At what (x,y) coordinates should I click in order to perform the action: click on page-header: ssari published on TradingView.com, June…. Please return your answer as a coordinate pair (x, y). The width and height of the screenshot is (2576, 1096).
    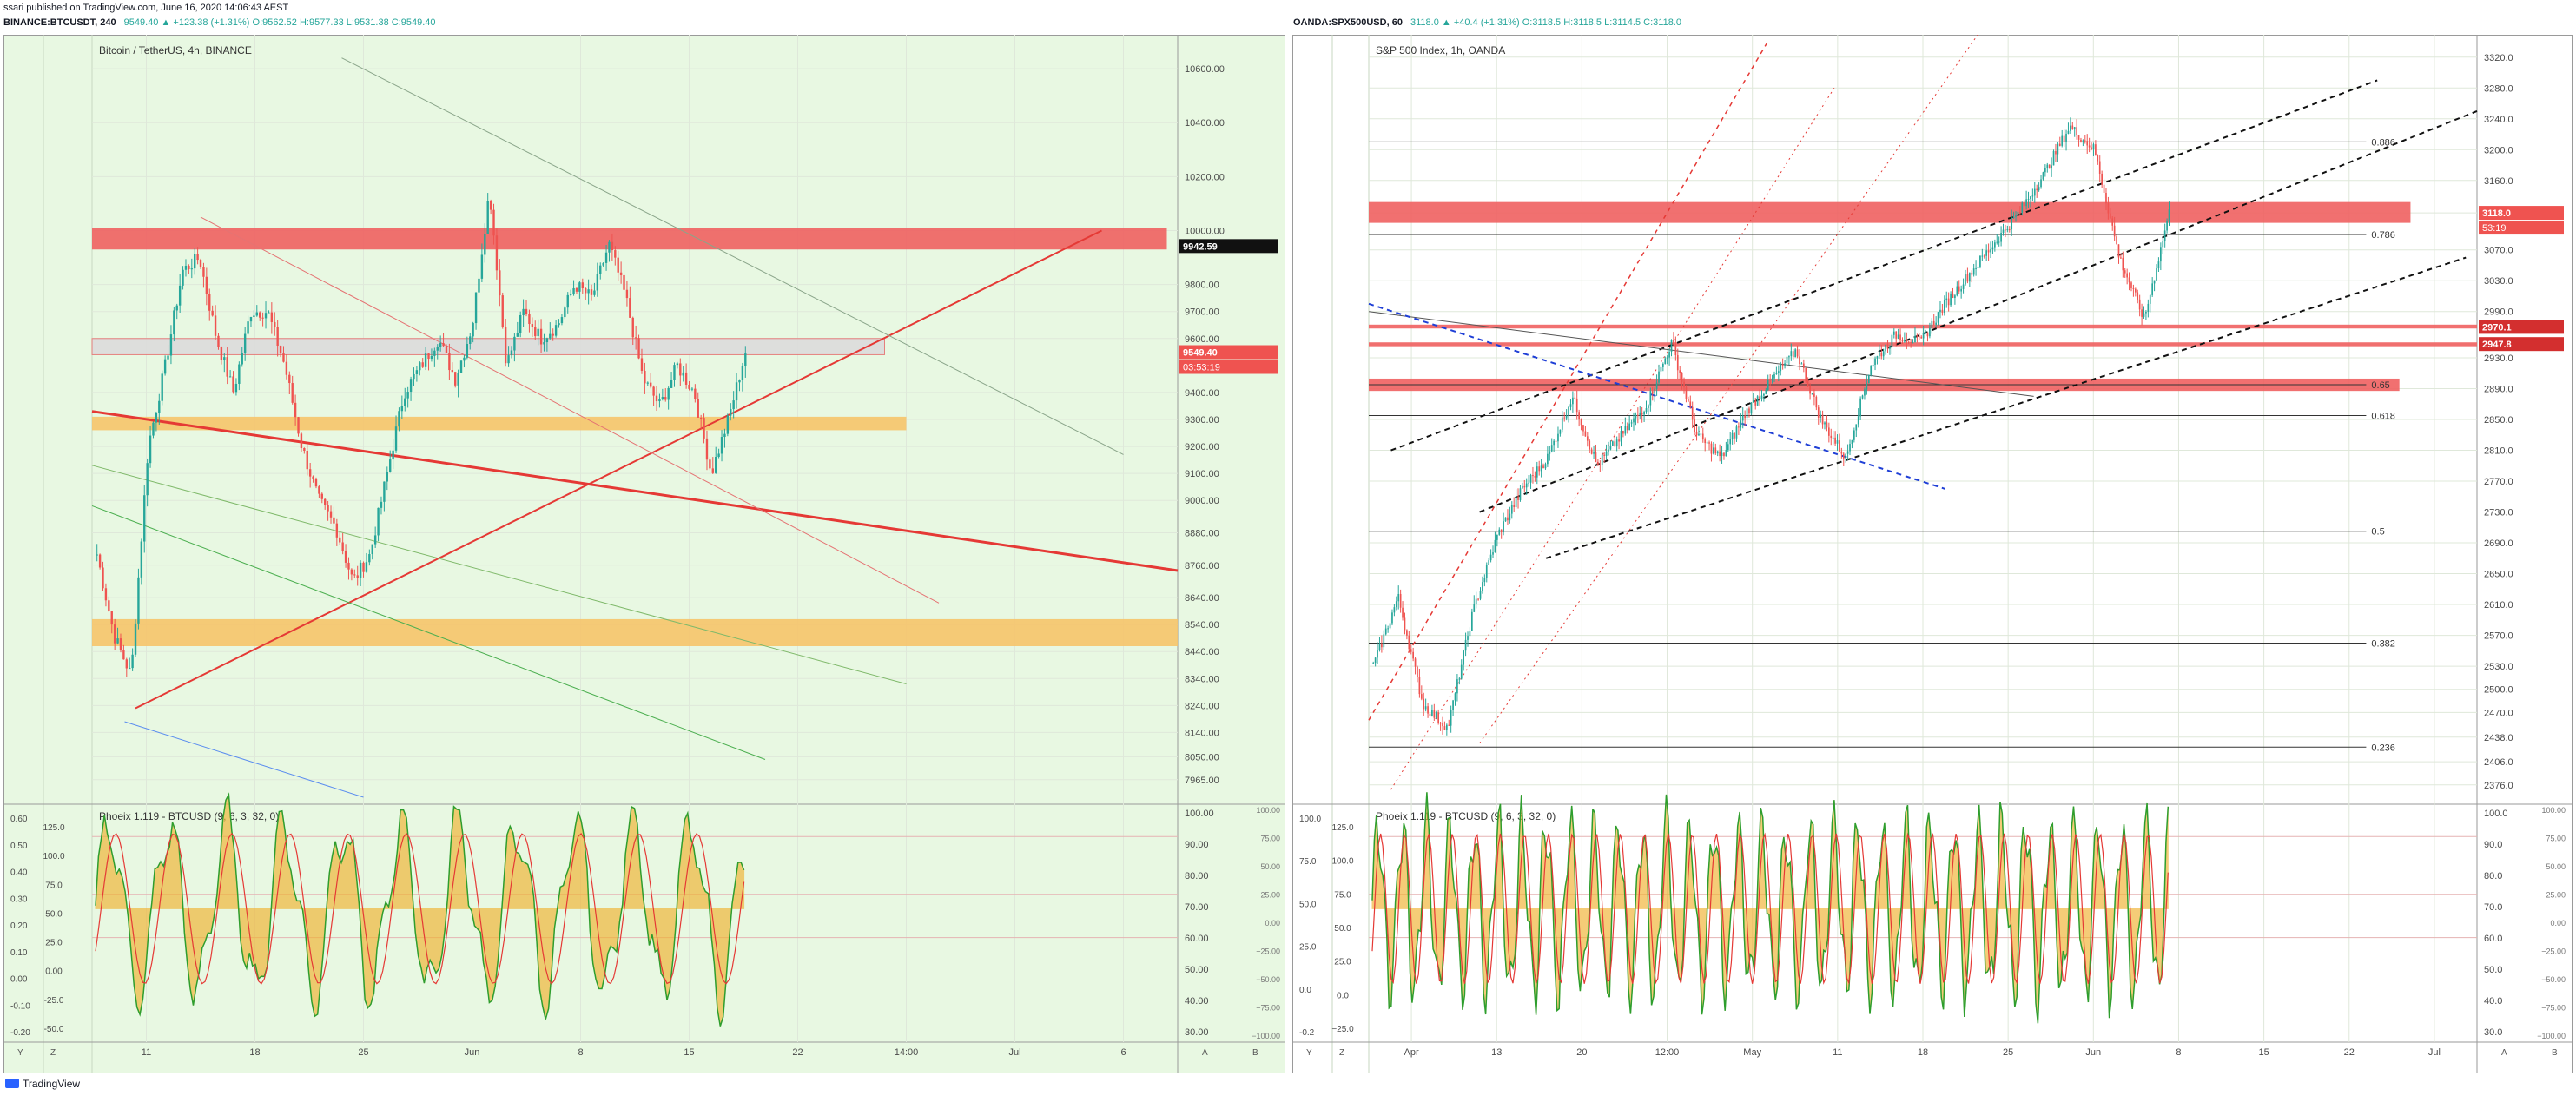
    Looking at the image, I should click on (1288, 17).